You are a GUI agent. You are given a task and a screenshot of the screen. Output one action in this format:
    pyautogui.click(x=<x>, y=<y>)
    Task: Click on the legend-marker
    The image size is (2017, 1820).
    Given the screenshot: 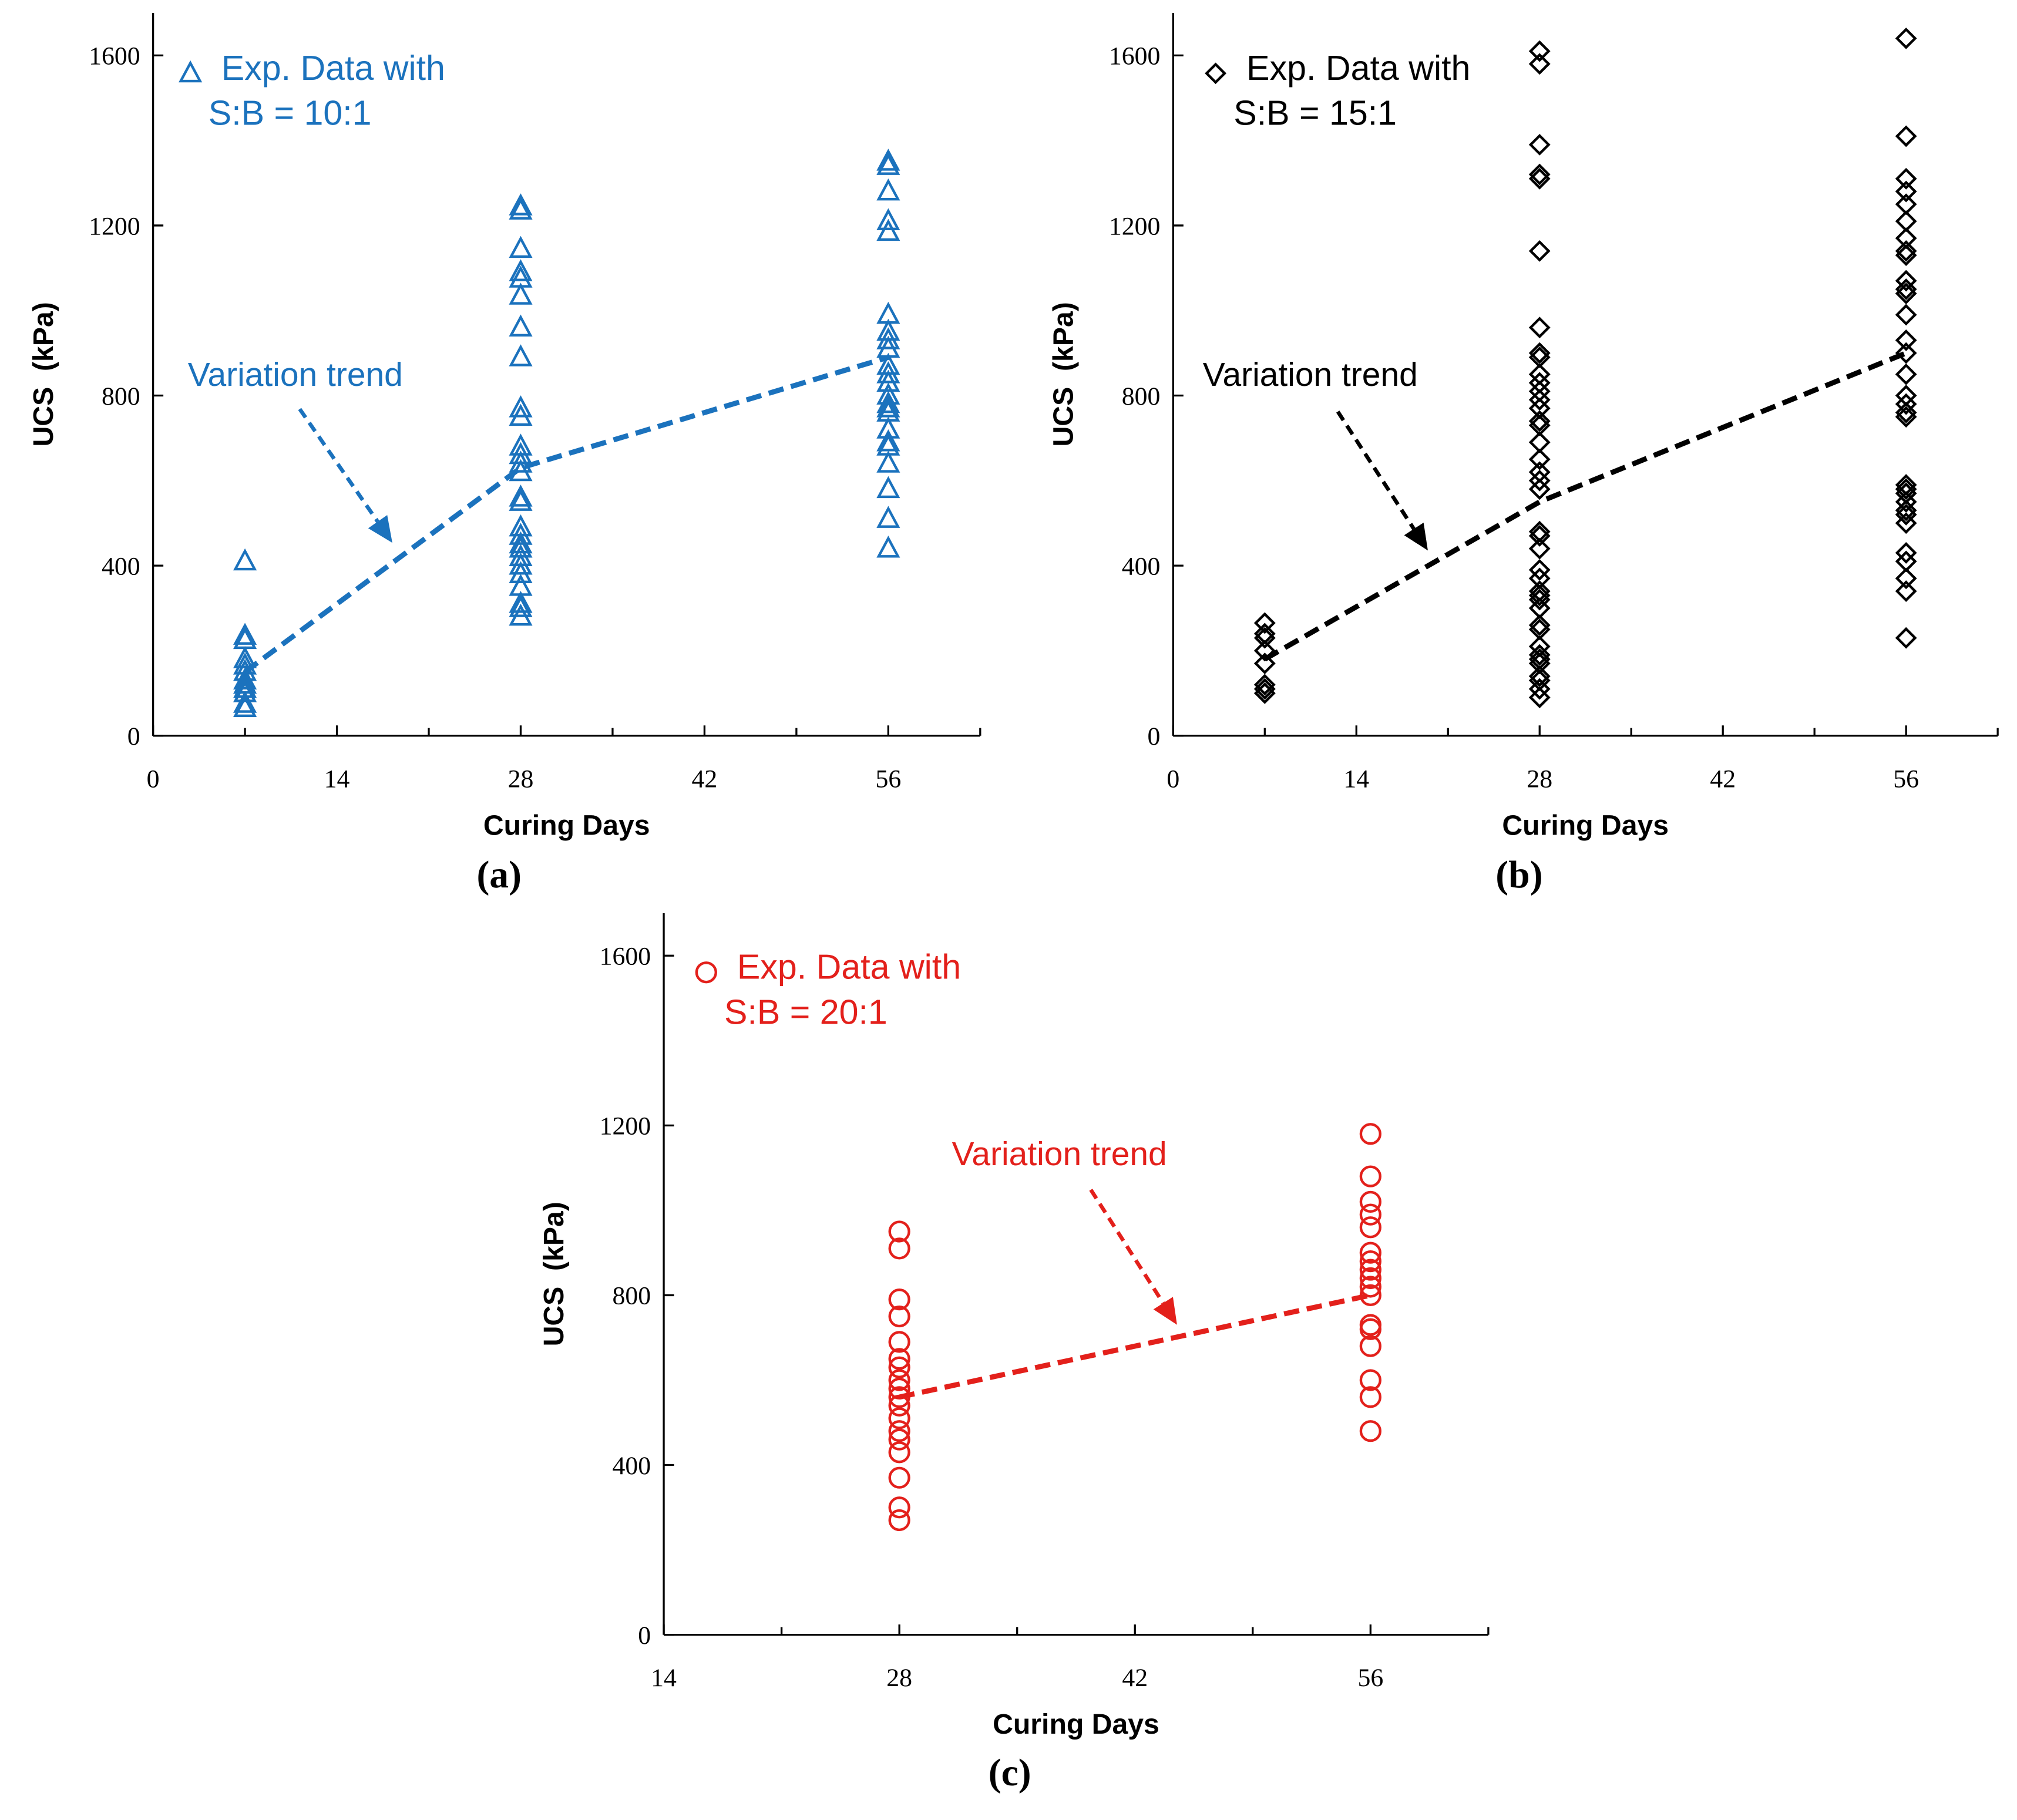 What is the action you would take?
    pyautogui.click(x=706, y=972)
    